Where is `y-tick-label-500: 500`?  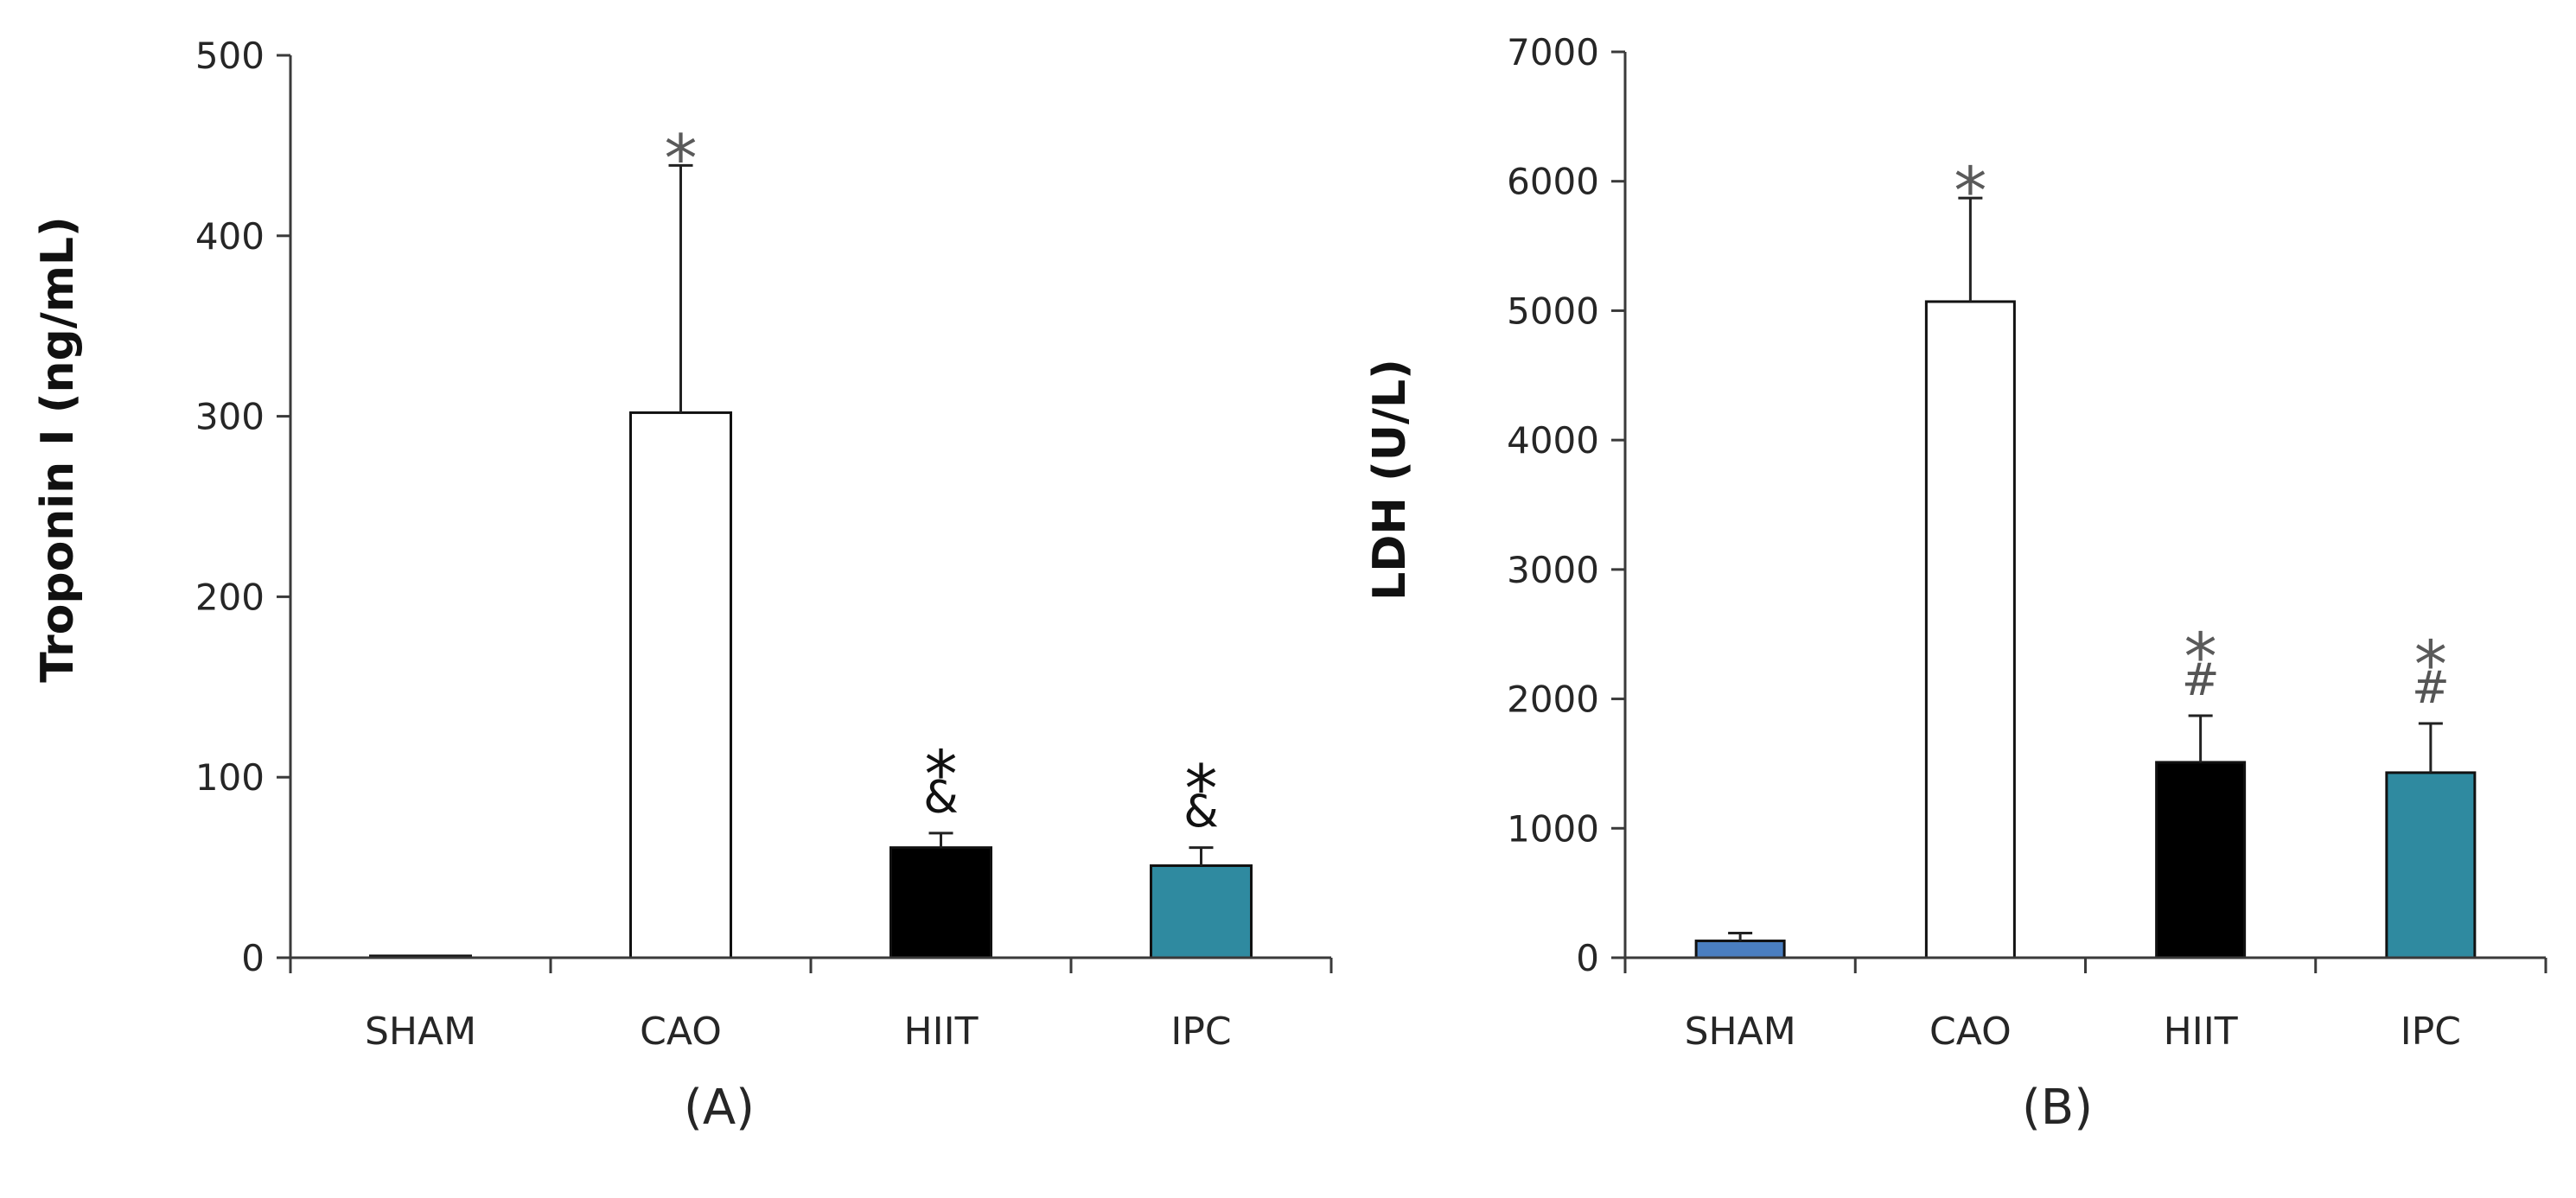
y-tick-label-500: 500 is located at coordinates (230, 56).